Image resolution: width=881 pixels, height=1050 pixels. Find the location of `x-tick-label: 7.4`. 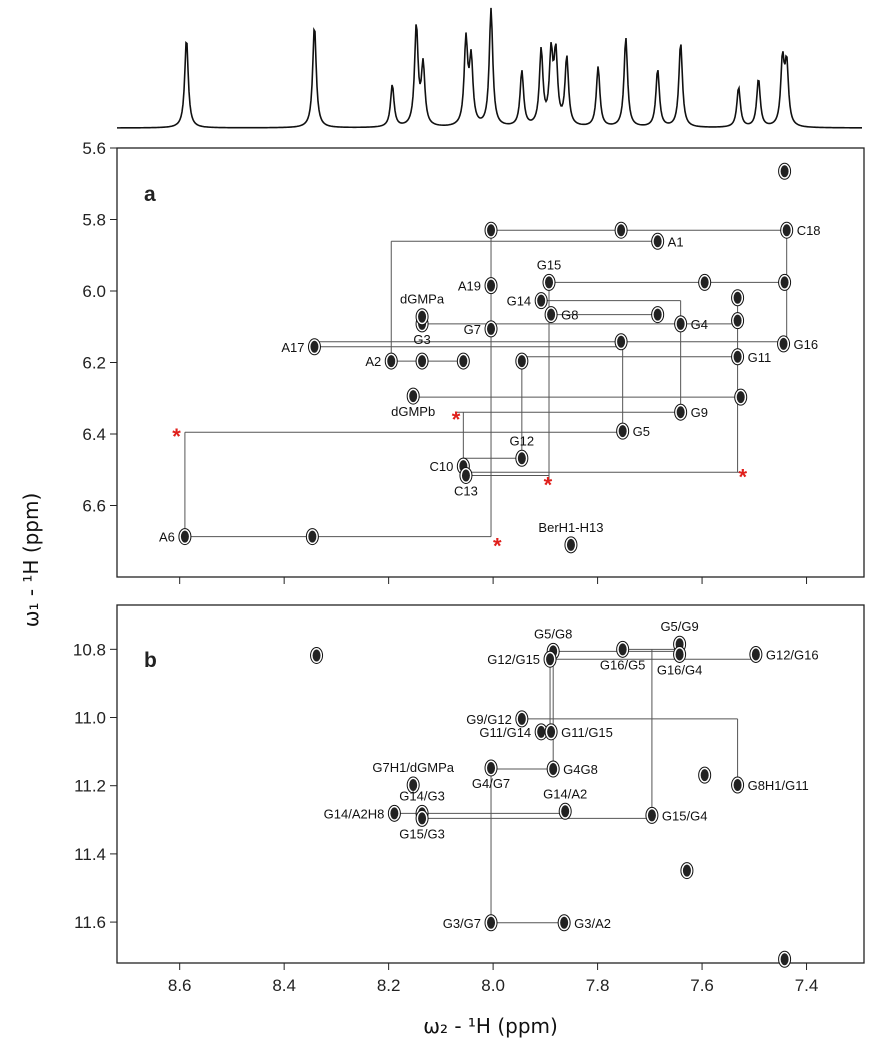

x-tick-label: 7.4 is located at coordinates (807, 985).